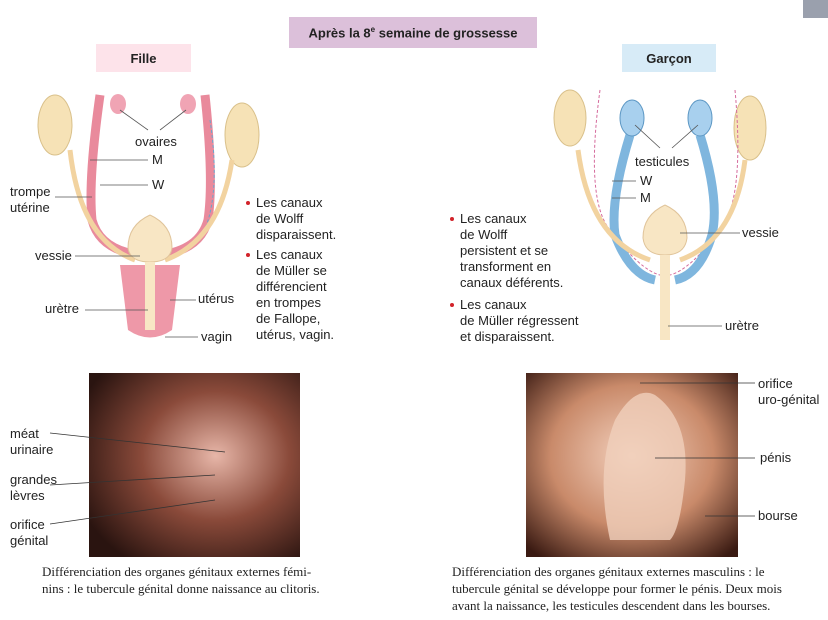 The height and width of the screenshot is (620, 828). Describe the element at coordinates (194, 465) in the screenshot. I see `female-photo` at that location.